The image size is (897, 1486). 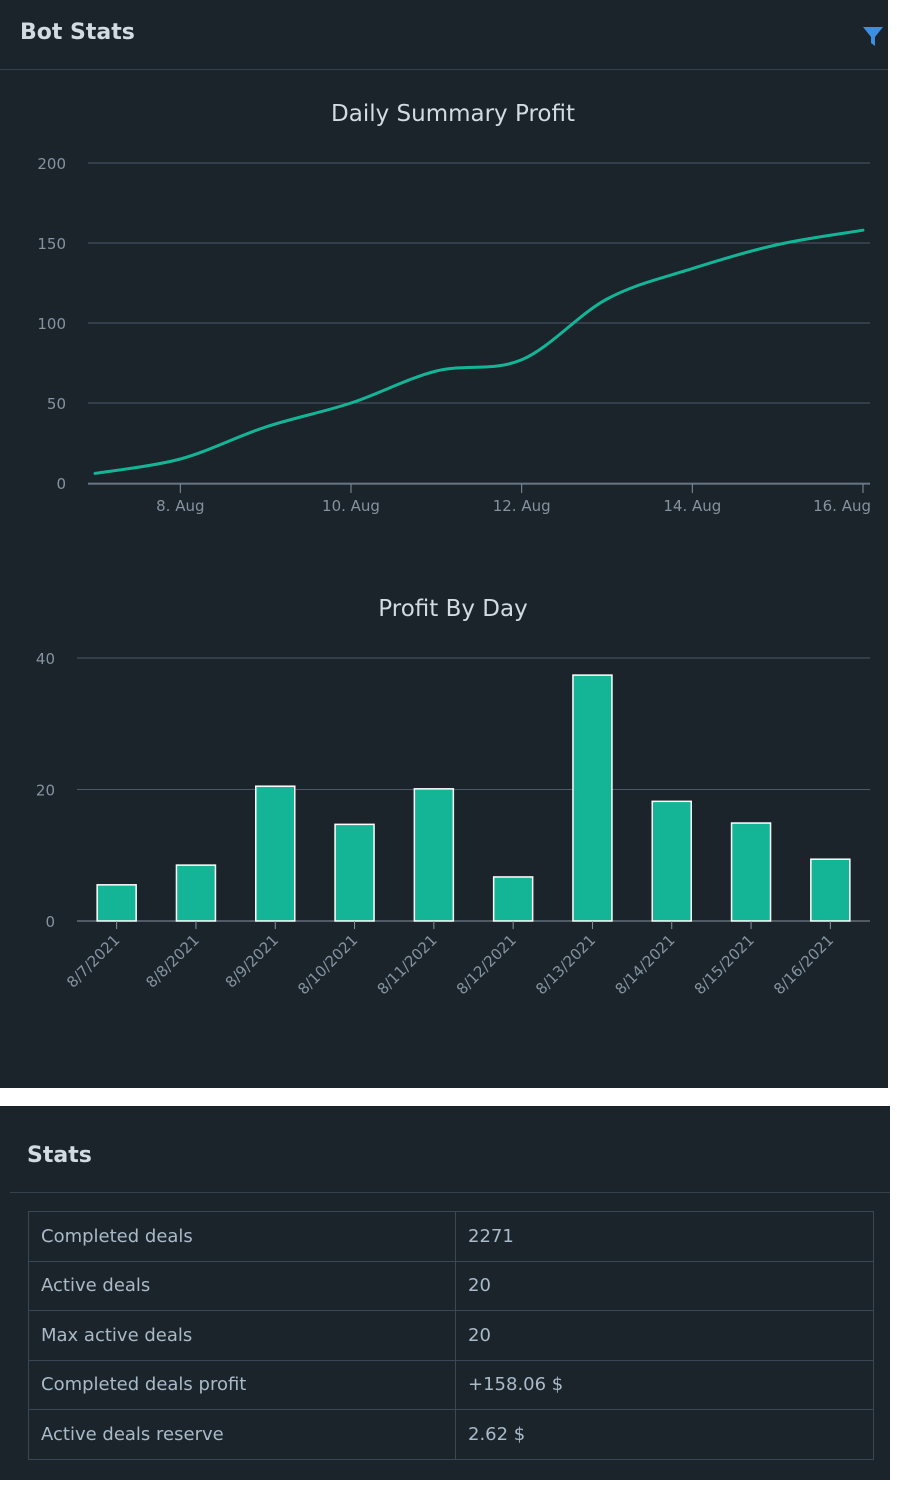 I want to click on bar-chart-title: Profit By Day, so click(x=452, y=609).